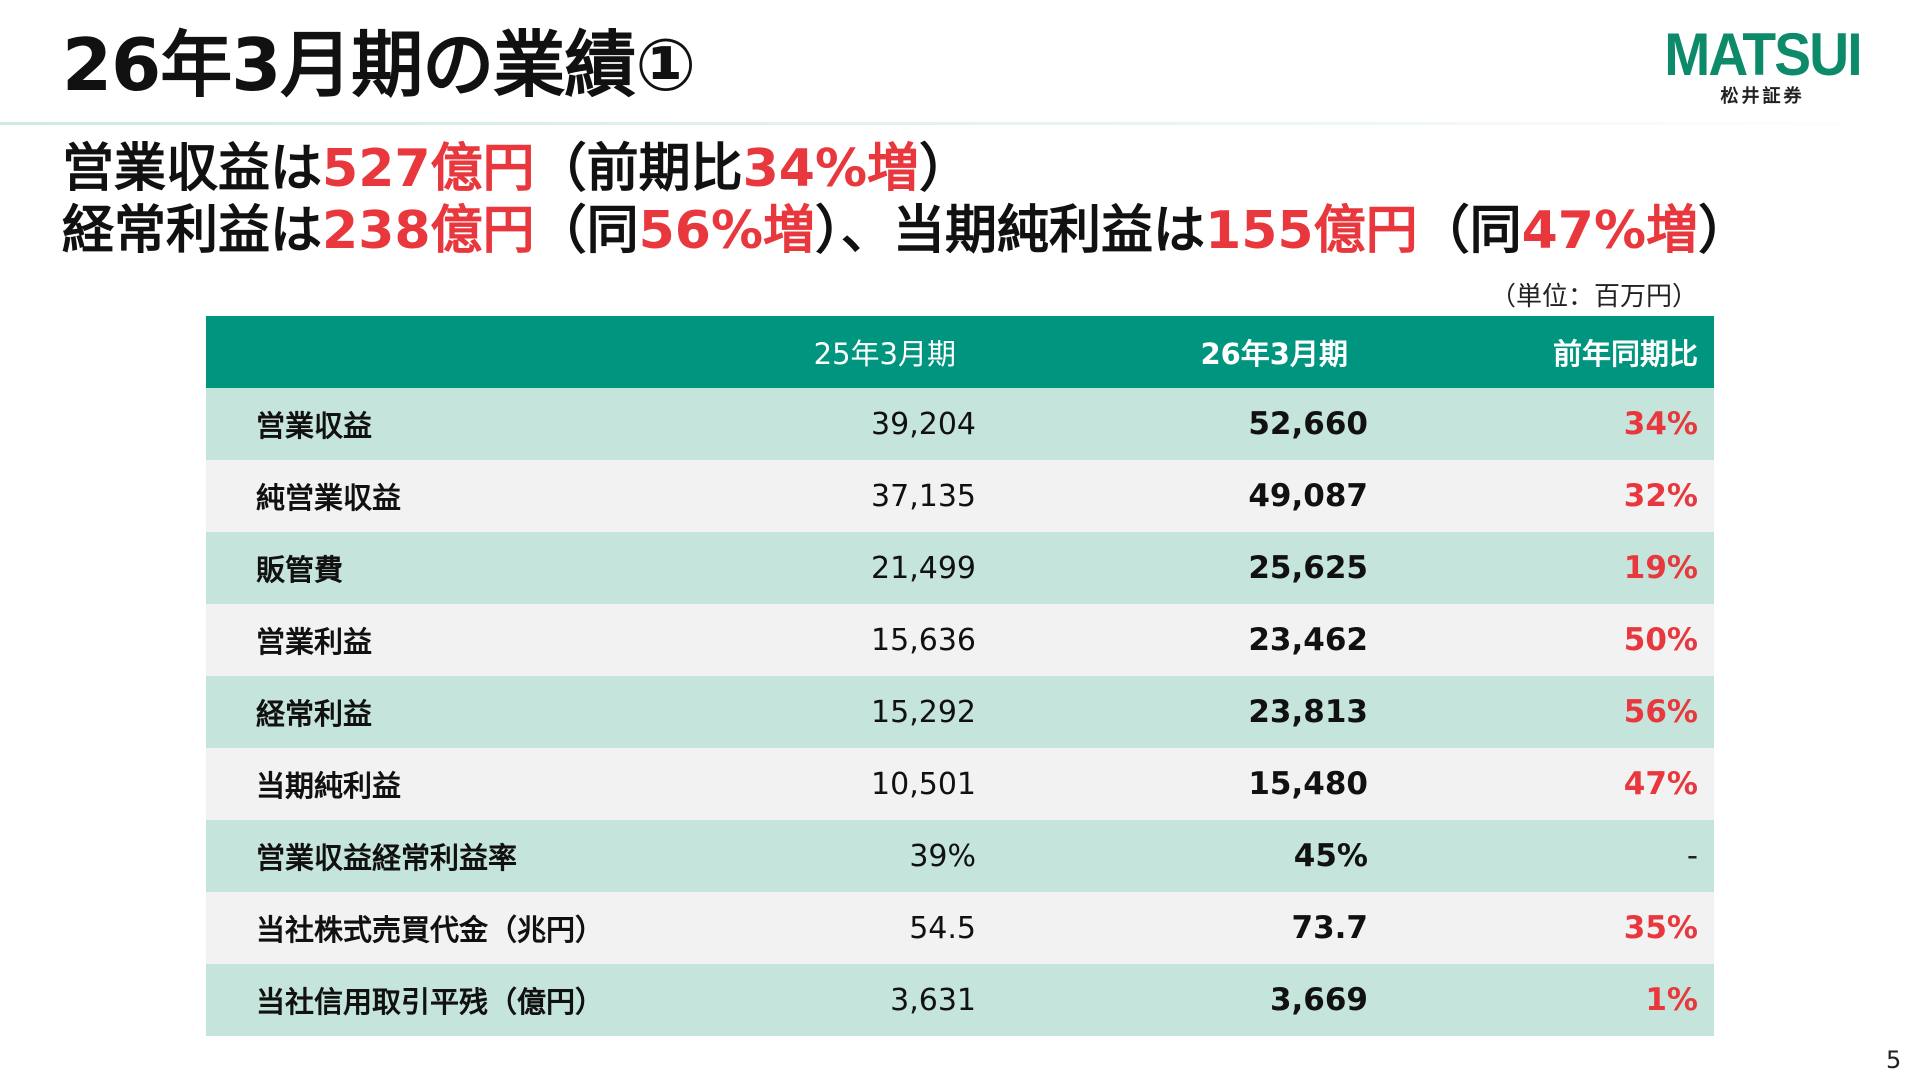 The height and width of the screenshot is (1080, 1920). What do you see at coordinates (314, 642) in the screenshot?
I see `row-label: 営業利益` at bounding box center [314, 642].